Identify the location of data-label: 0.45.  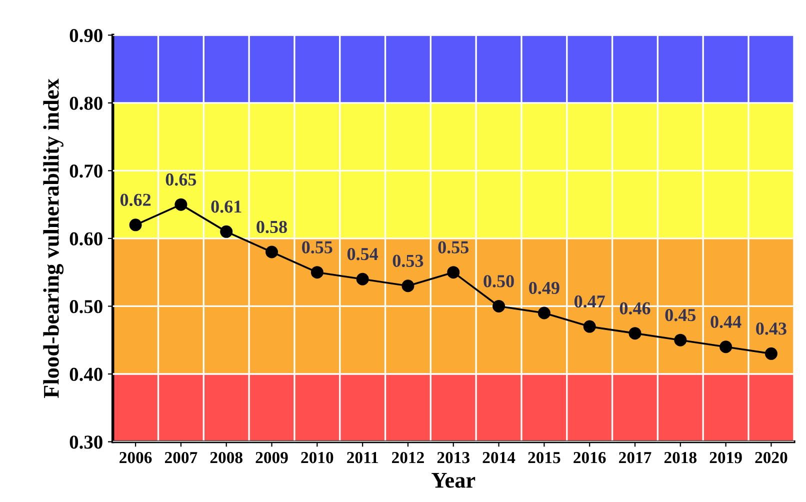
(680, 315).